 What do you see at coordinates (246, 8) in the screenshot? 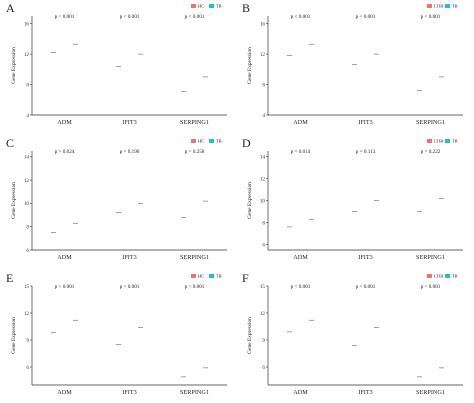
I see `panel-letter: B` at bounding box center [246, 8].